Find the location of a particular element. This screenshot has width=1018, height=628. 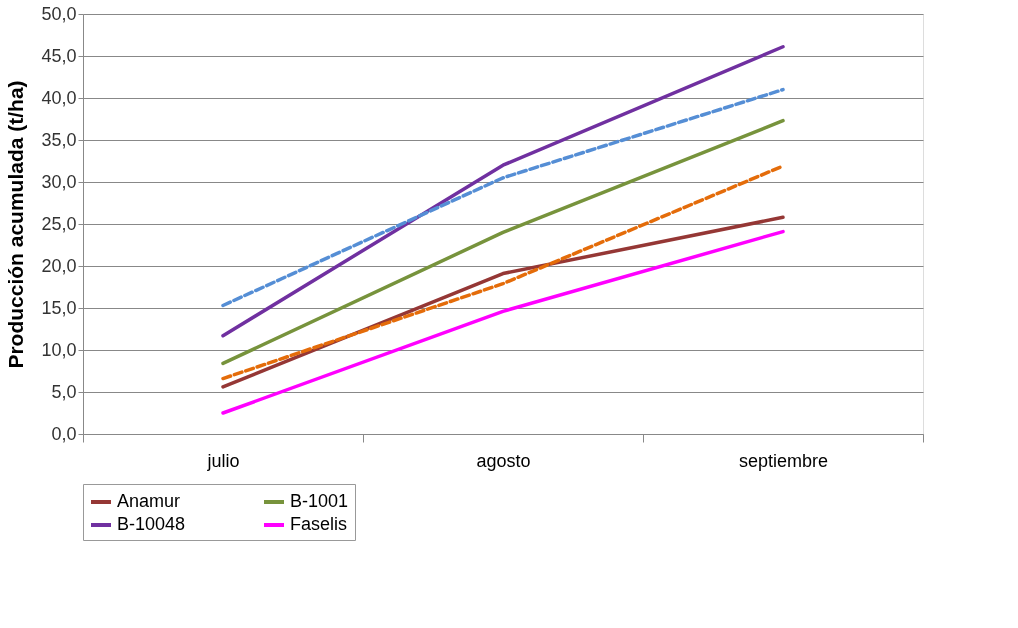

y-tick-label: 0,0 is located at coordinates (64, 433).